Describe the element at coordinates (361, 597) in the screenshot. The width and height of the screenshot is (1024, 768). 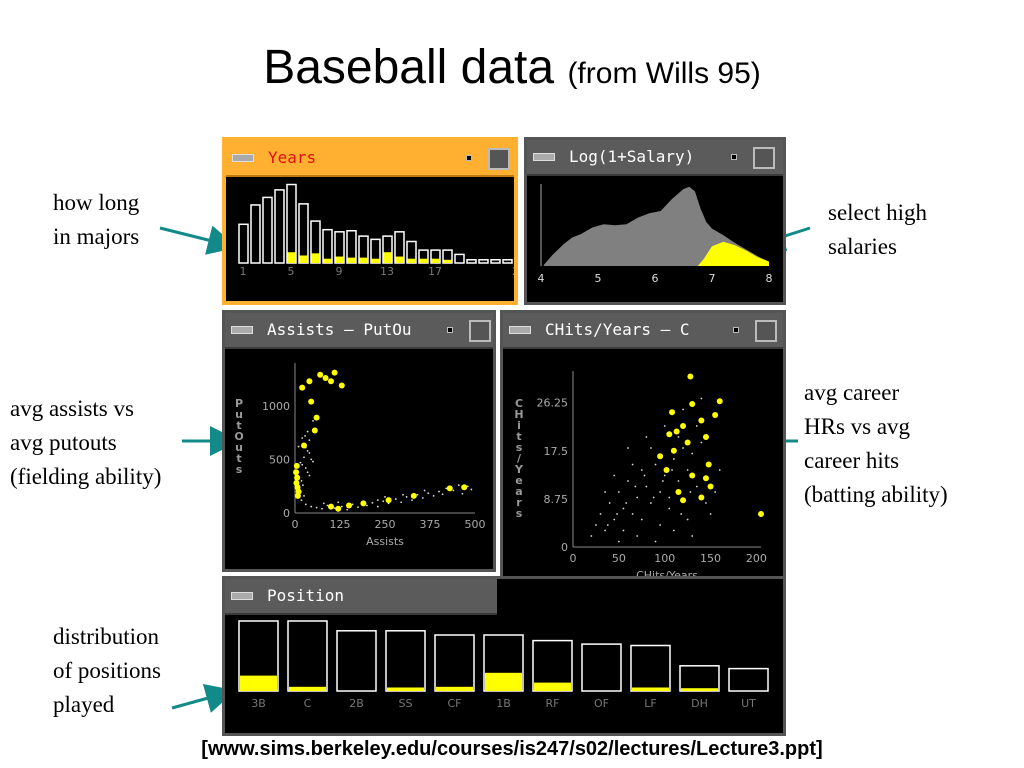
I see `position-titlebar: Position` at that location.